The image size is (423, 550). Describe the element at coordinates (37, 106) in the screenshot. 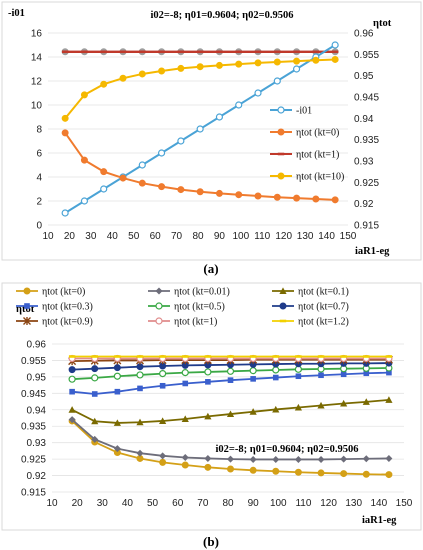

I see `chart-a-ytick-left: 10` at that location.